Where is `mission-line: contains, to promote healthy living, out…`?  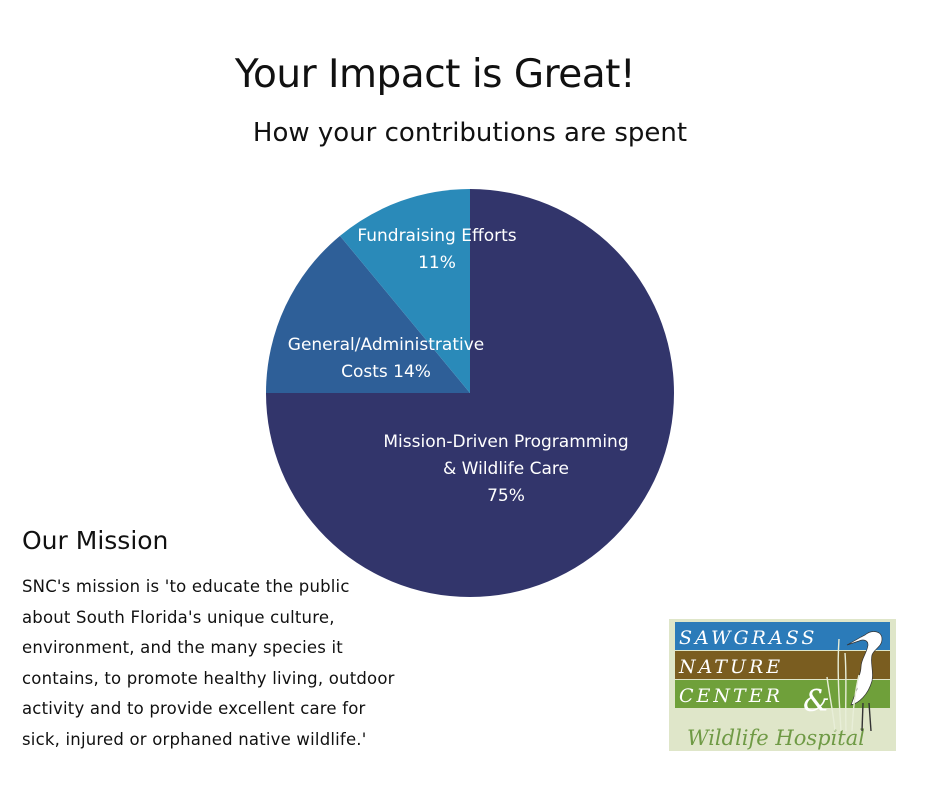 mission-line: contains, to promote healthy living, out… is located at coordinates (208, 678).